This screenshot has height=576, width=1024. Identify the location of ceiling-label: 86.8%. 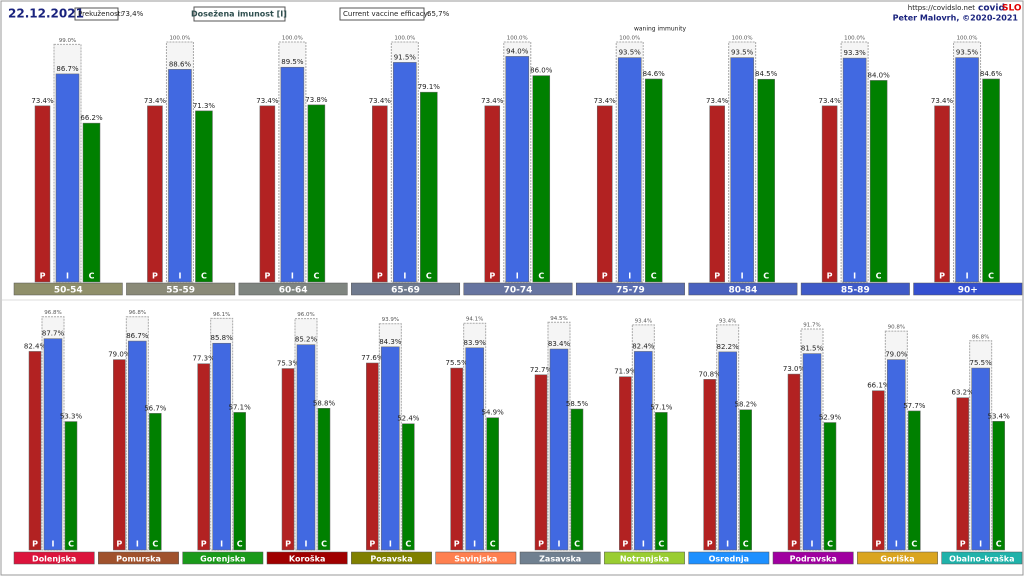
(980, 337).